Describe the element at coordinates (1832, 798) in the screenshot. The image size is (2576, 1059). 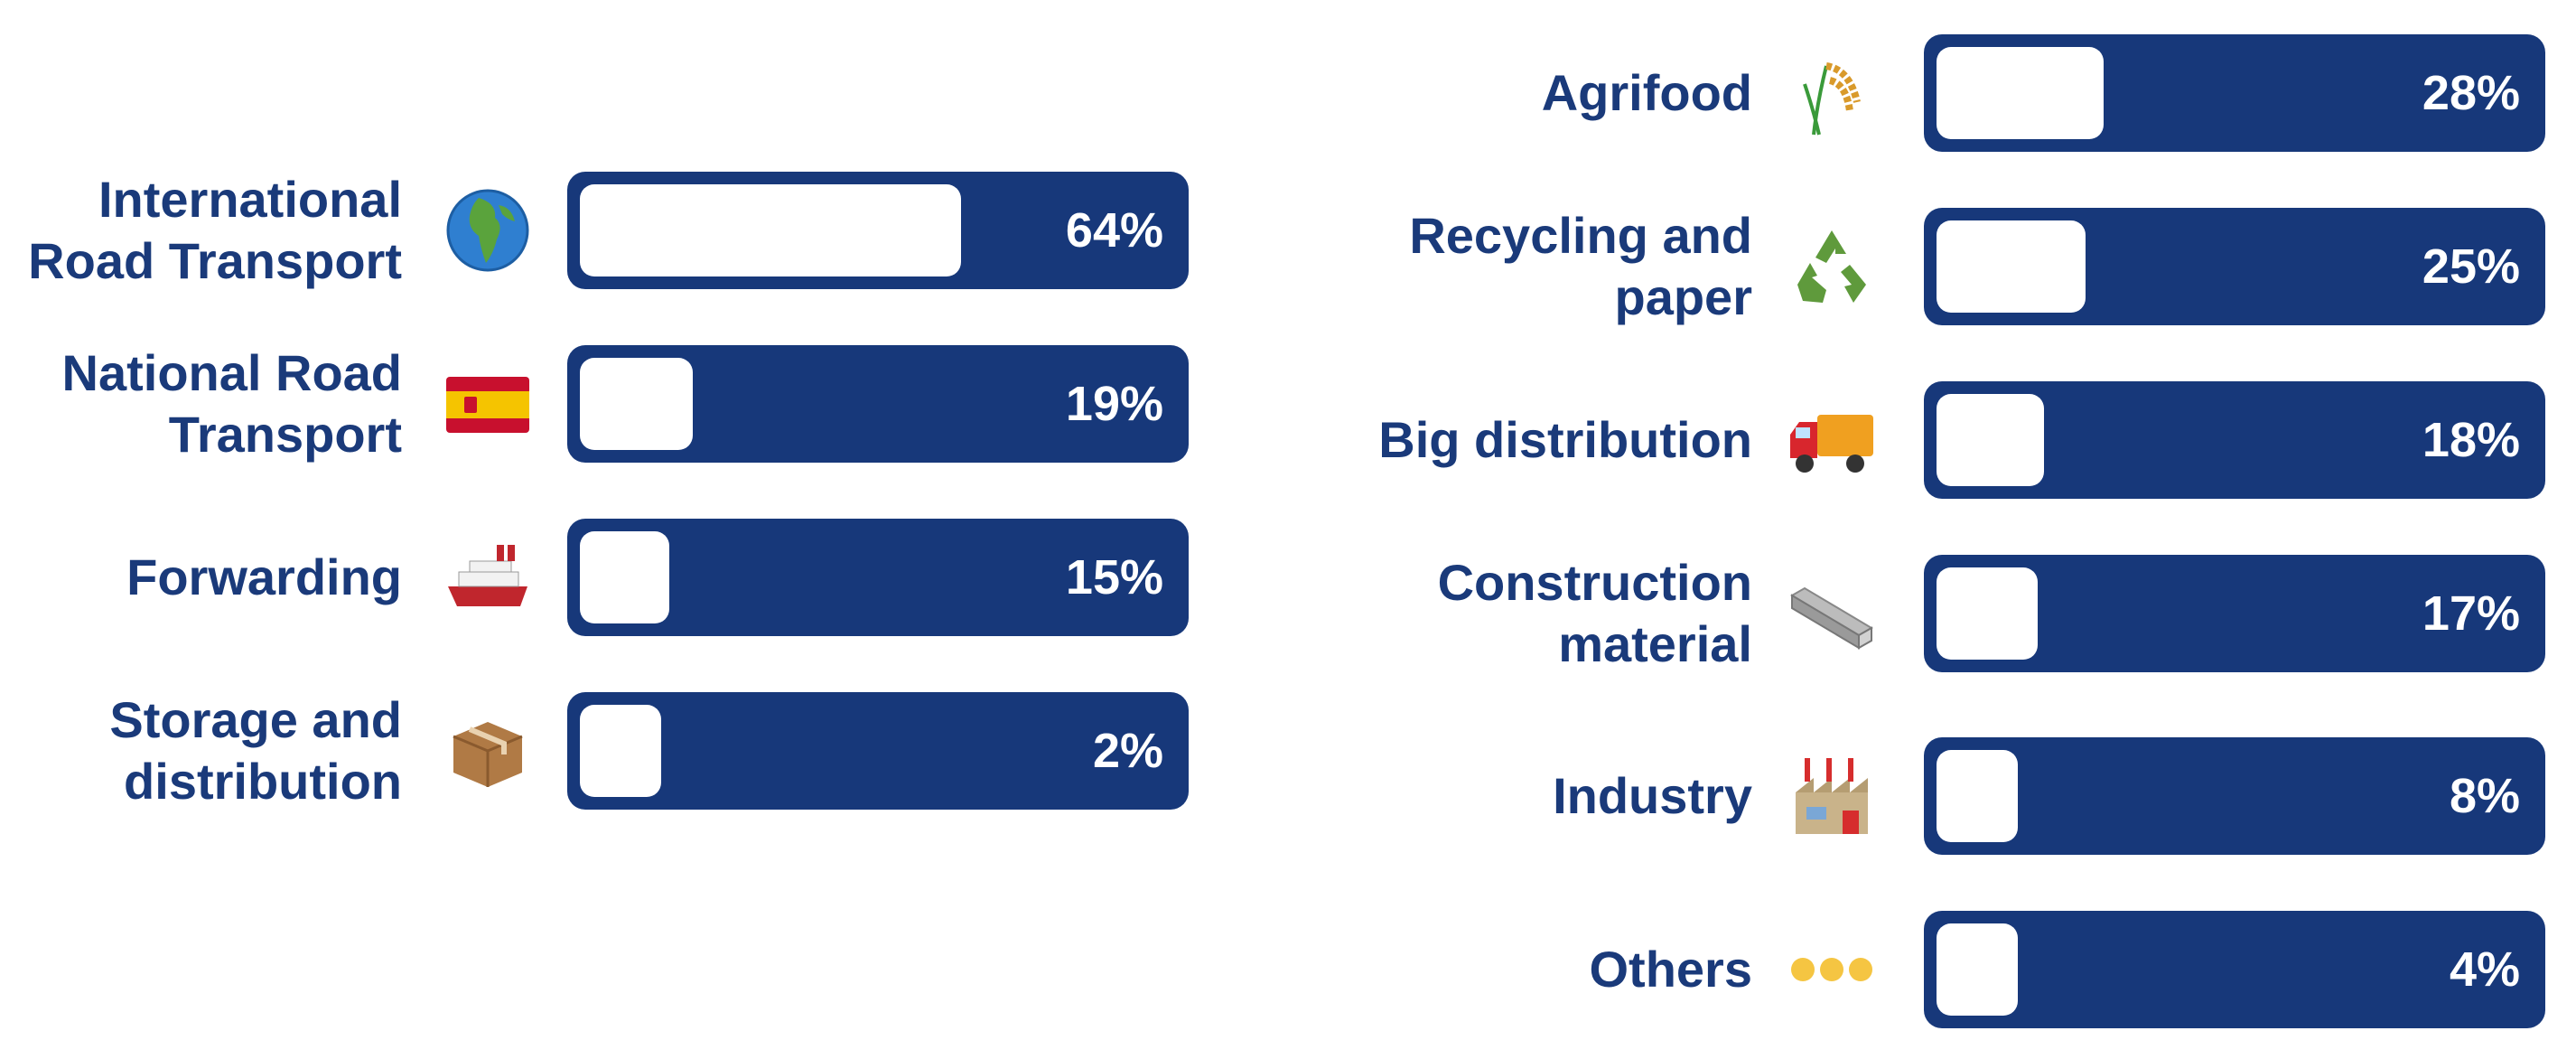
I see `factory-icon` at that location.